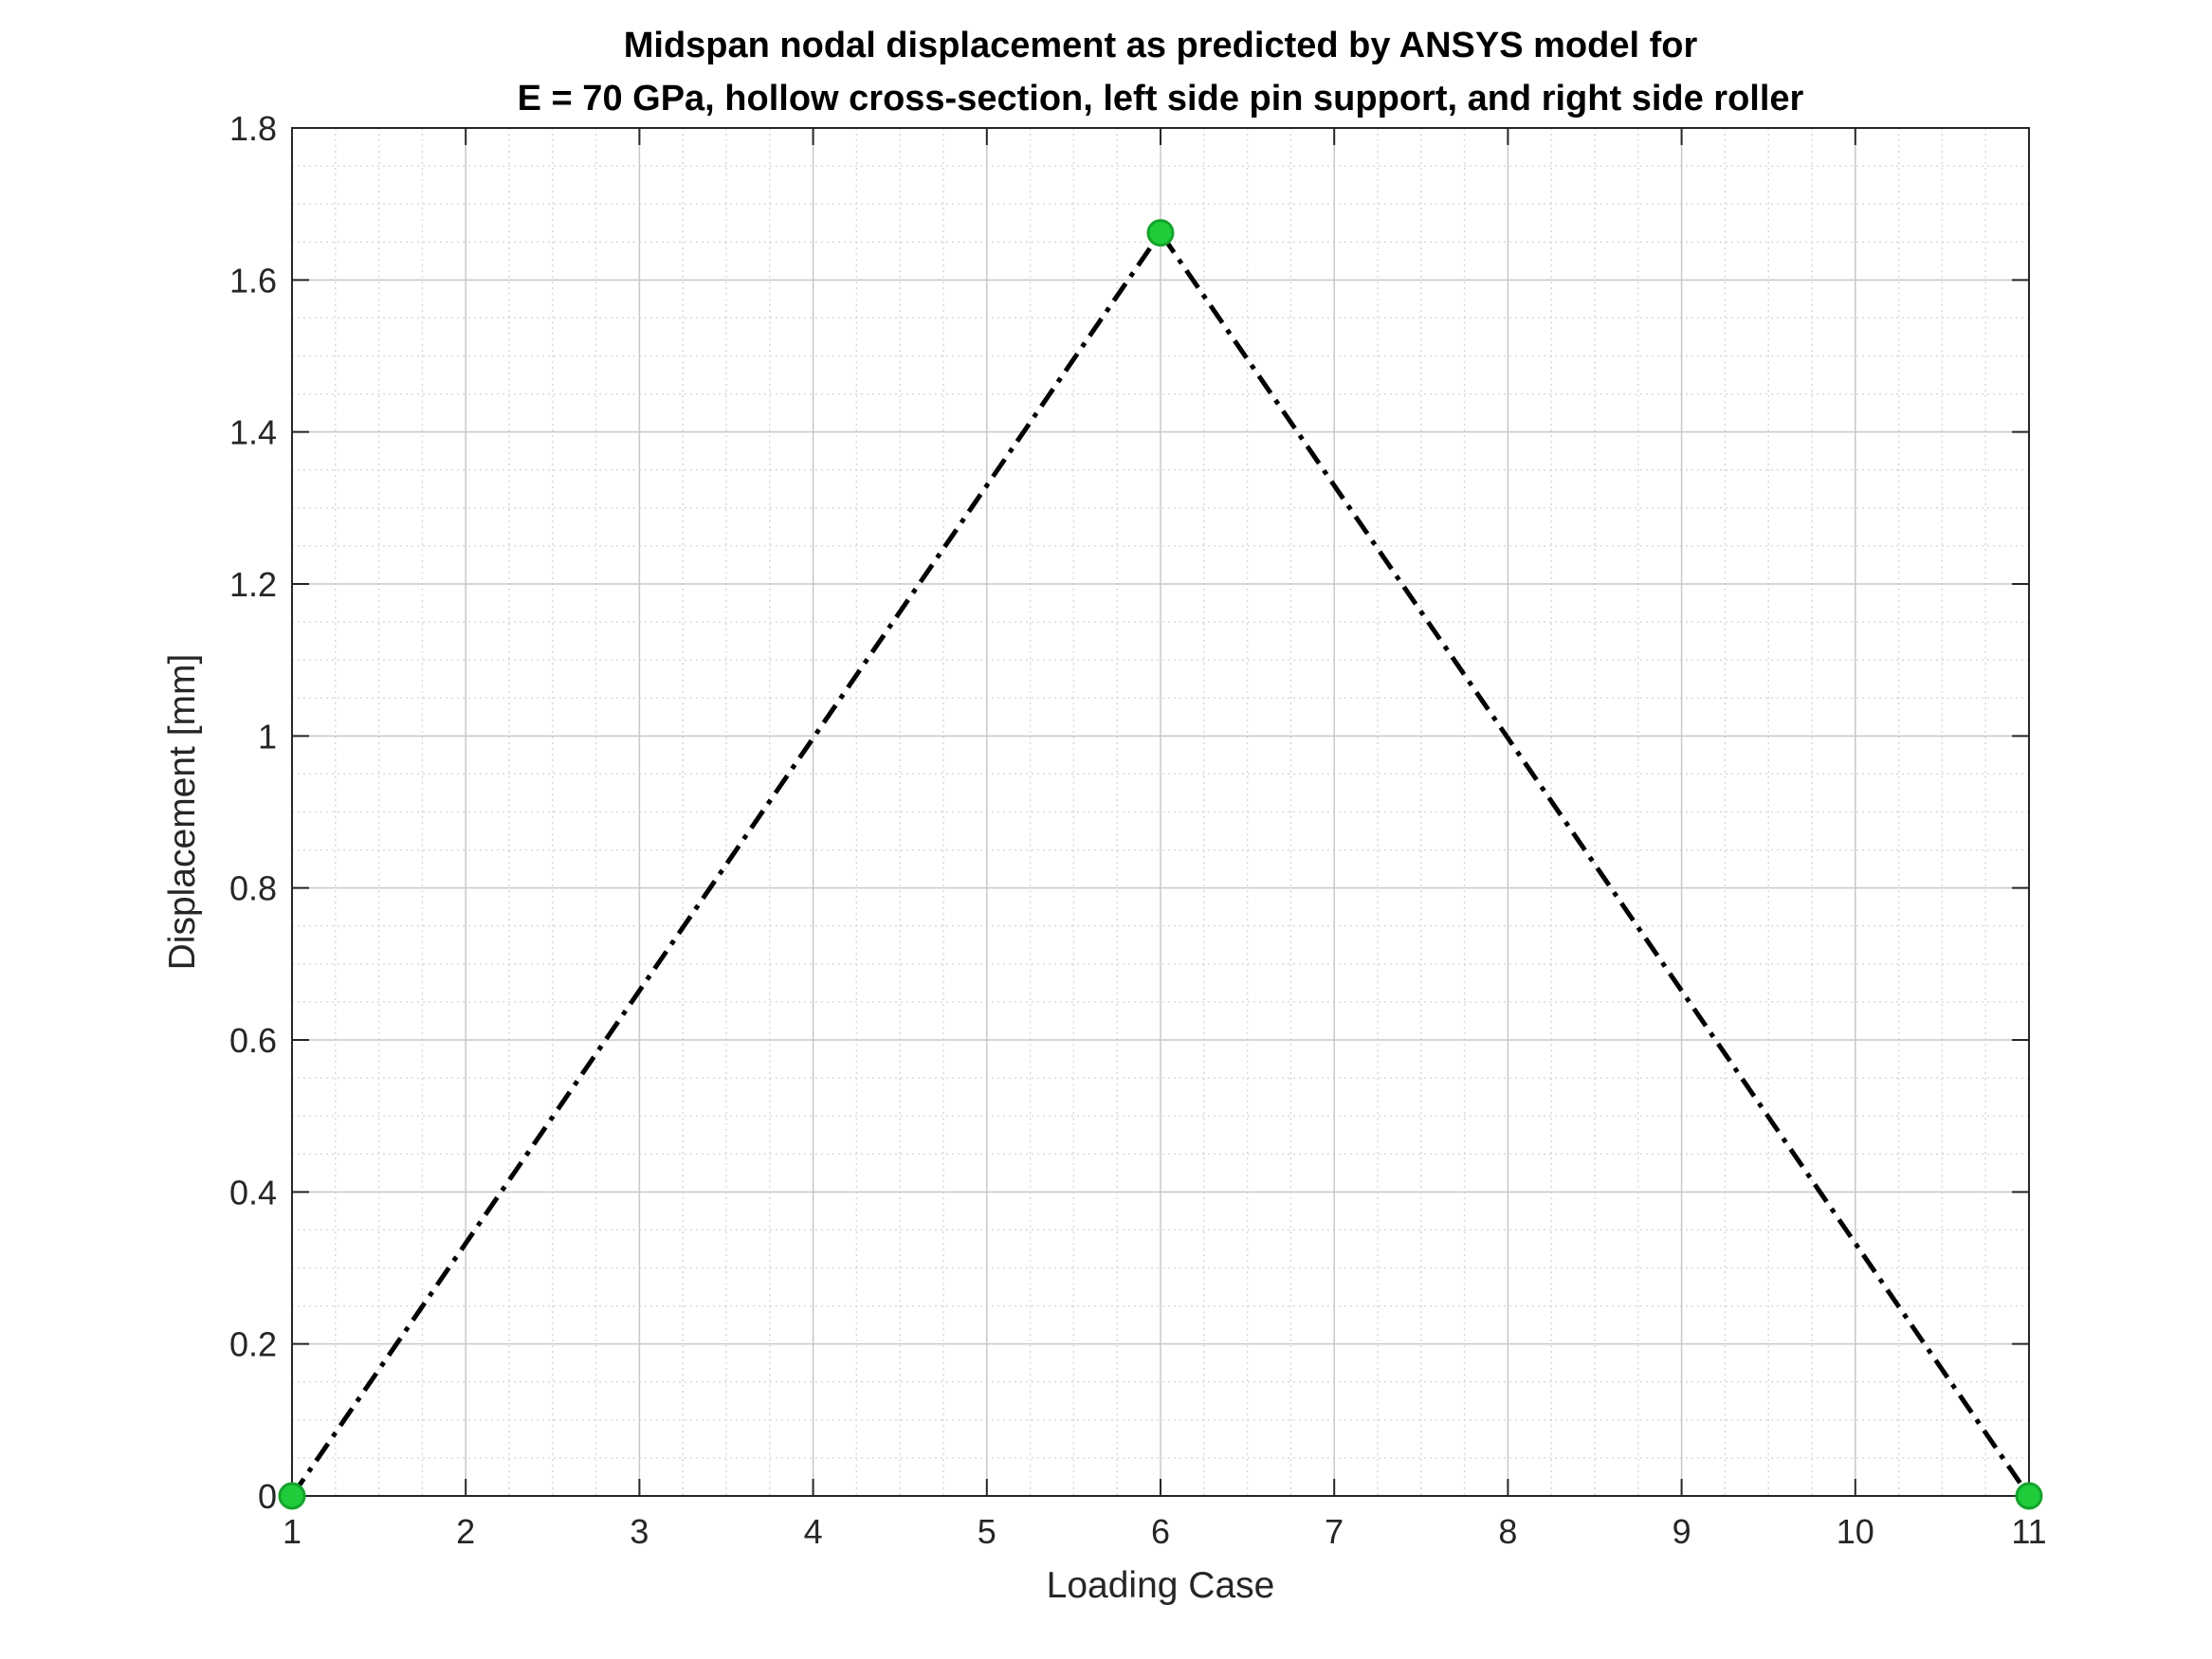 Image resolution: width=2212 pixels, height=1659 pixels. Describe the element at coordinates (267, 1496) in the screenshot. I see `y-tick-label: 0` at that location.